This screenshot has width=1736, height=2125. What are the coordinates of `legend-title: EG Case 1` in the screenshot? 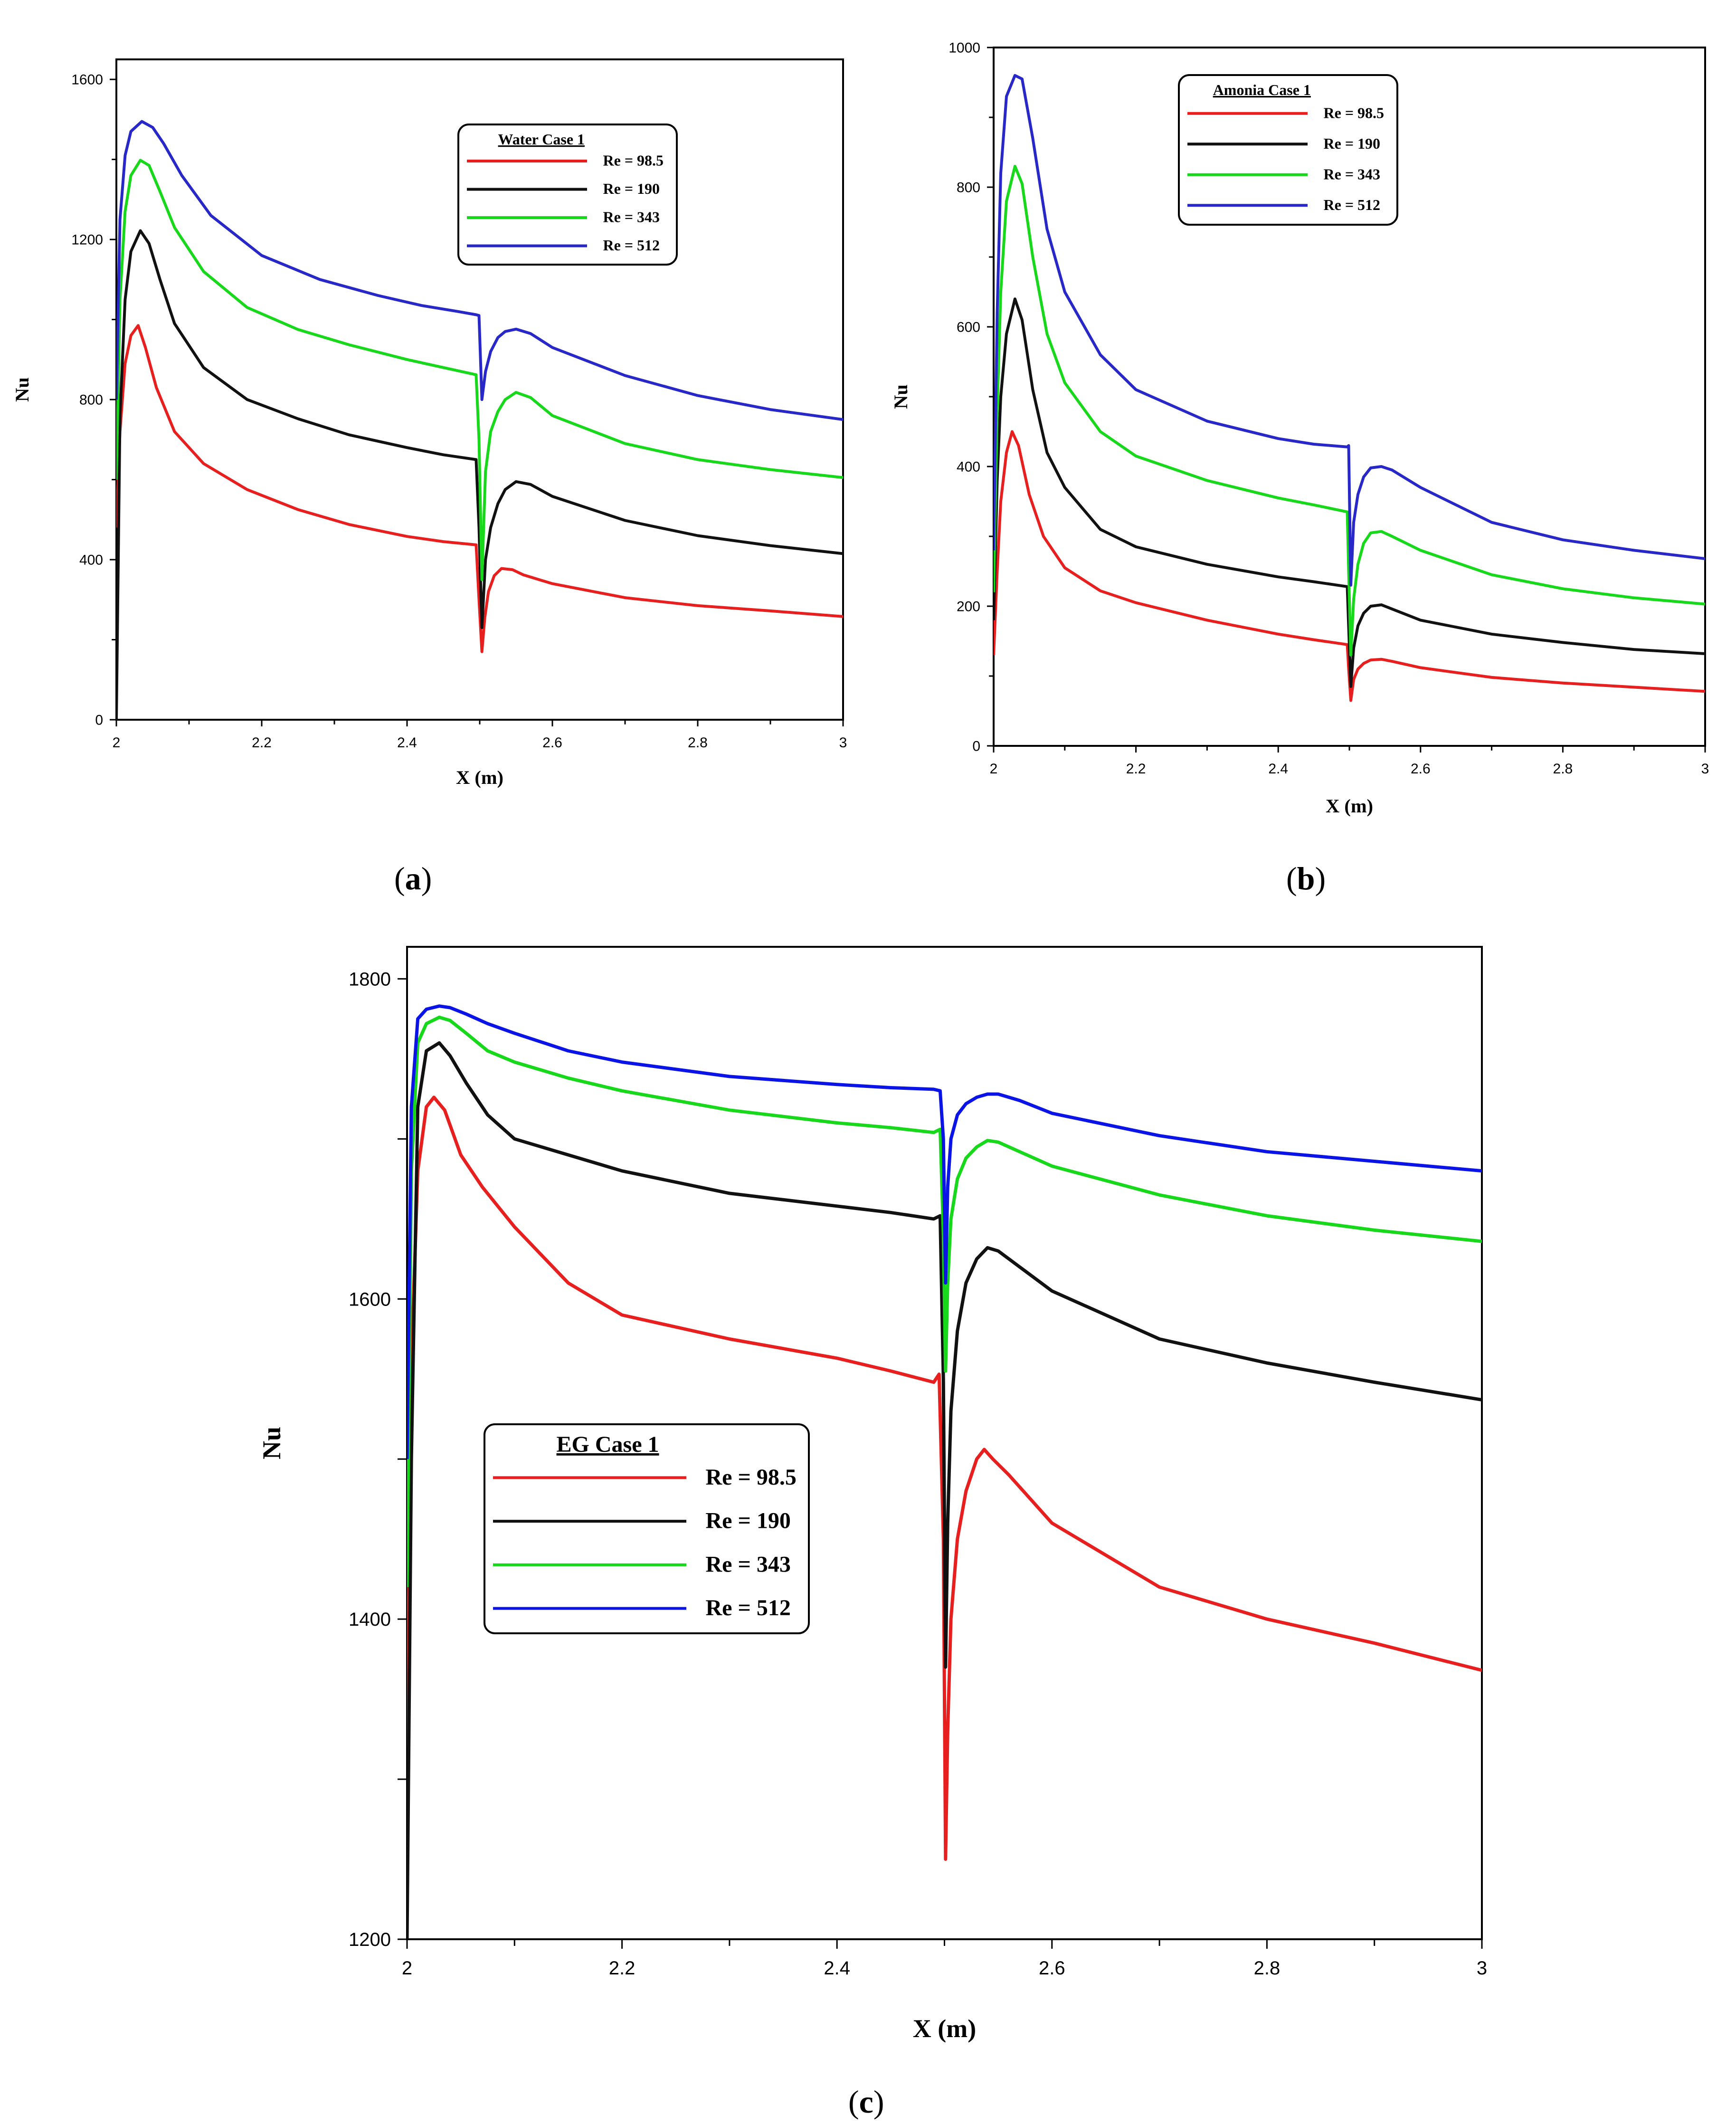 It's located at (608, 1444).